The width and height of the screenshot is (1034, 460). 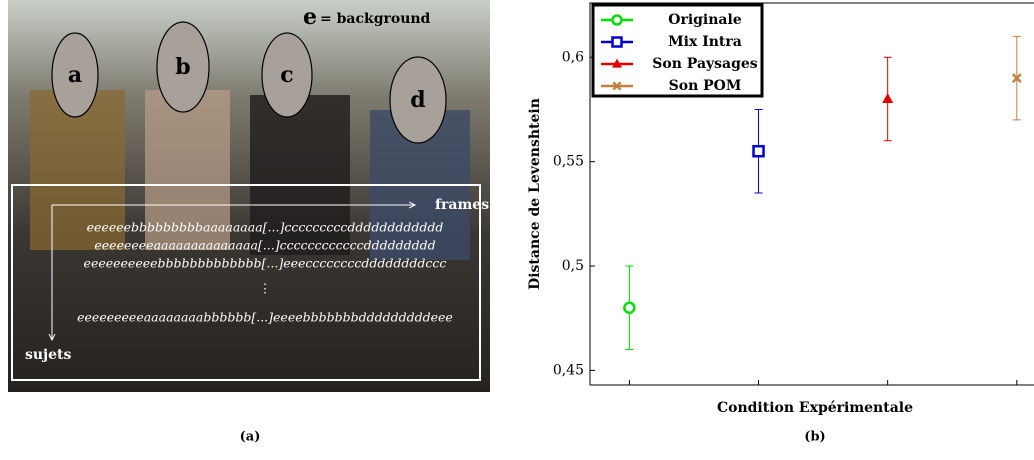 I want to click on legend-label: Son POM, so click(x=705, y=86).